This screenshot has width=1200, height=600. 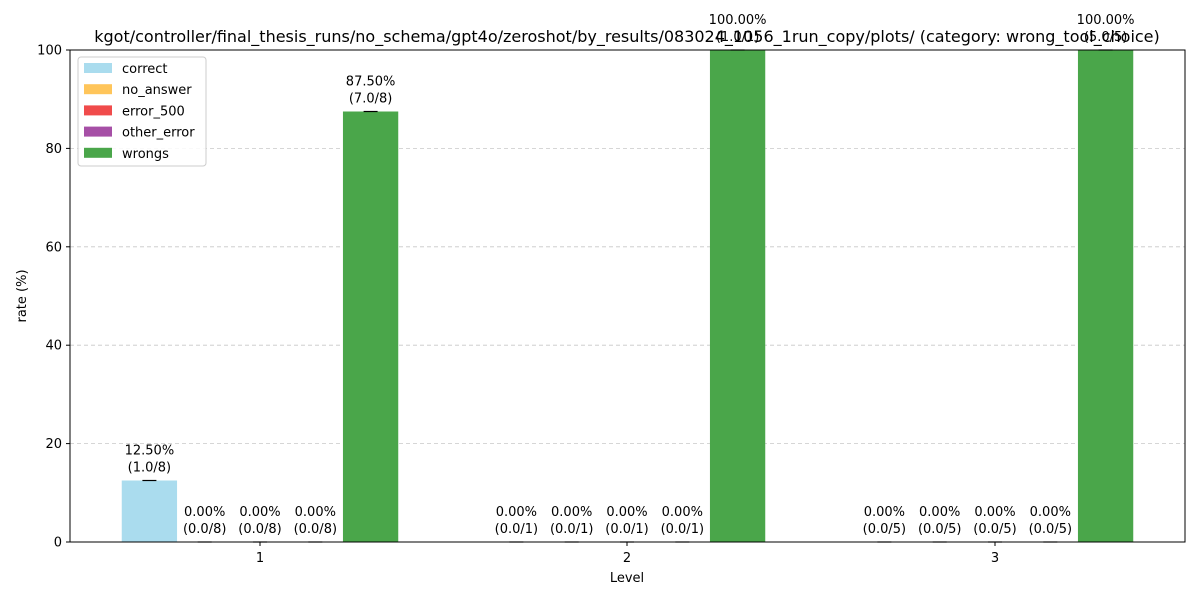 I want to click on legend-label-other_error: other_error, so click(x=158, y=133).